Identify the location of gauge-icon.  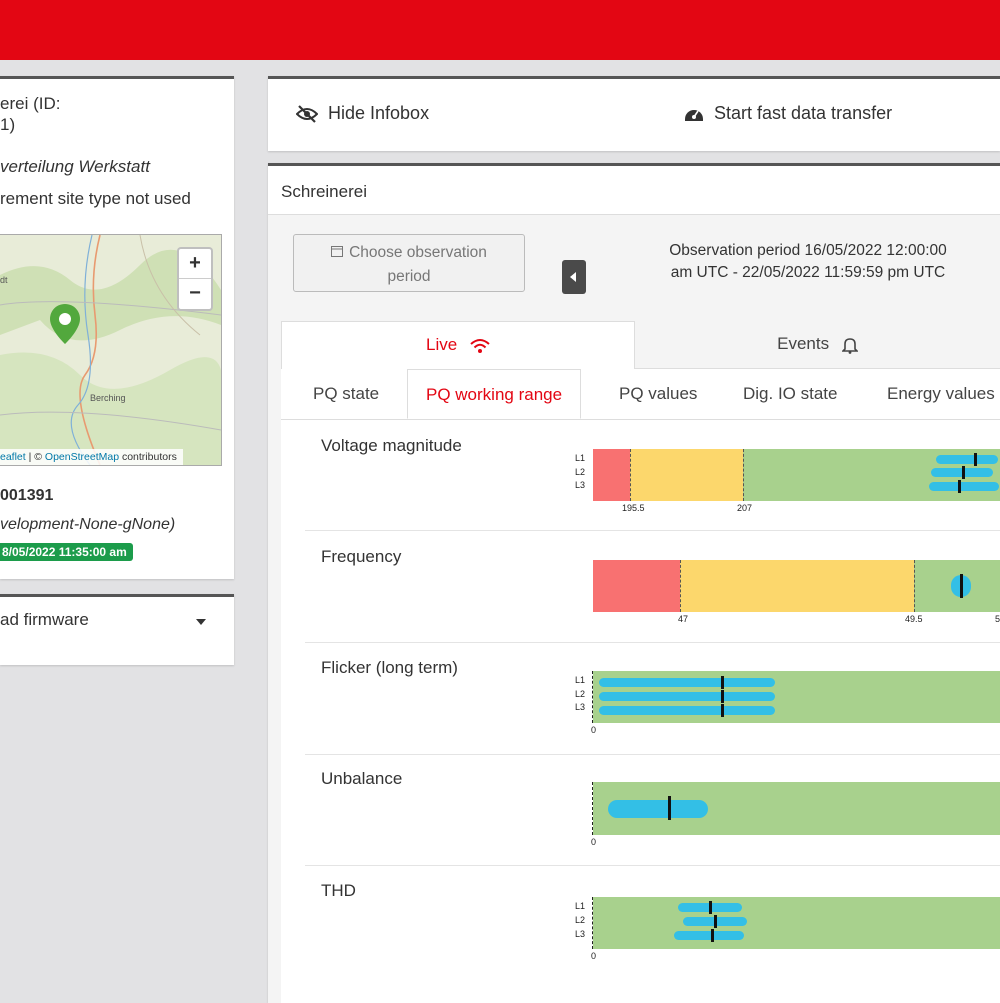
(694, 115).